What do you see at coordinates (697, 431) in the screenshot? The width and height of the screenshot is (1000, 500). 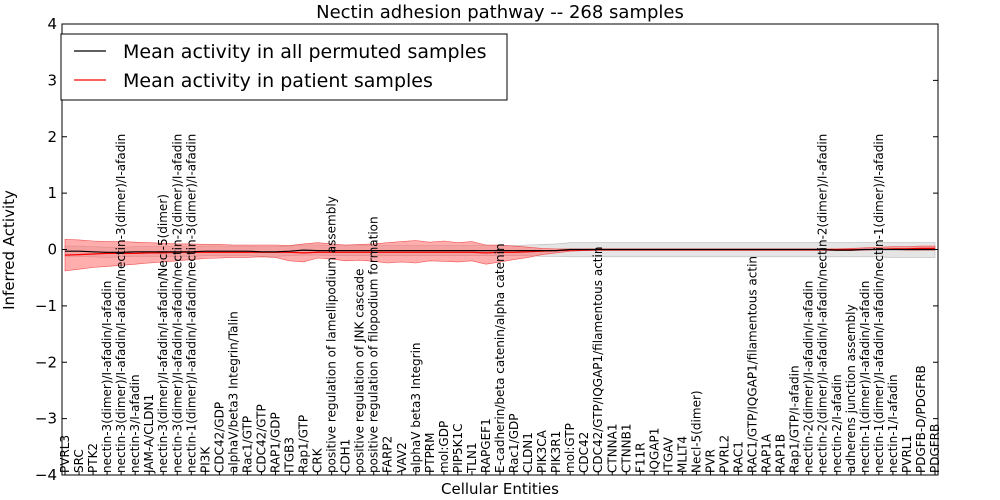 I see `x-tick-label: Necl-5(dimer)` at bounding box center [697, 431].